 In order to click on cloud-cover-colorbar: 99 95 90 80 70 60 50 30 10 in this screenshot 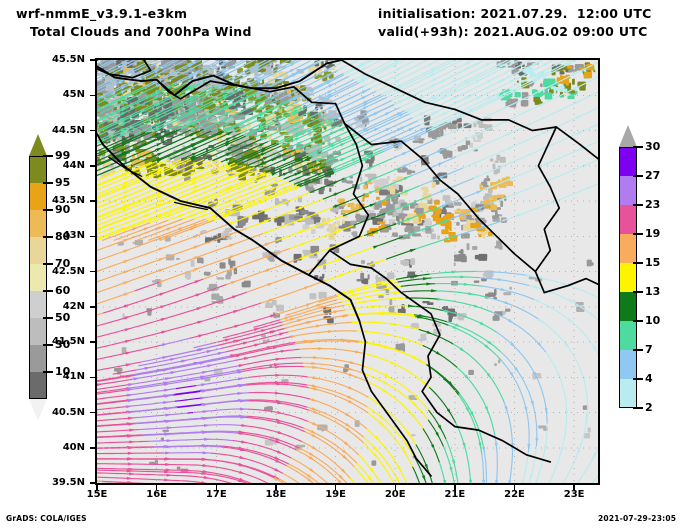, I will do `click(59, 277)`.